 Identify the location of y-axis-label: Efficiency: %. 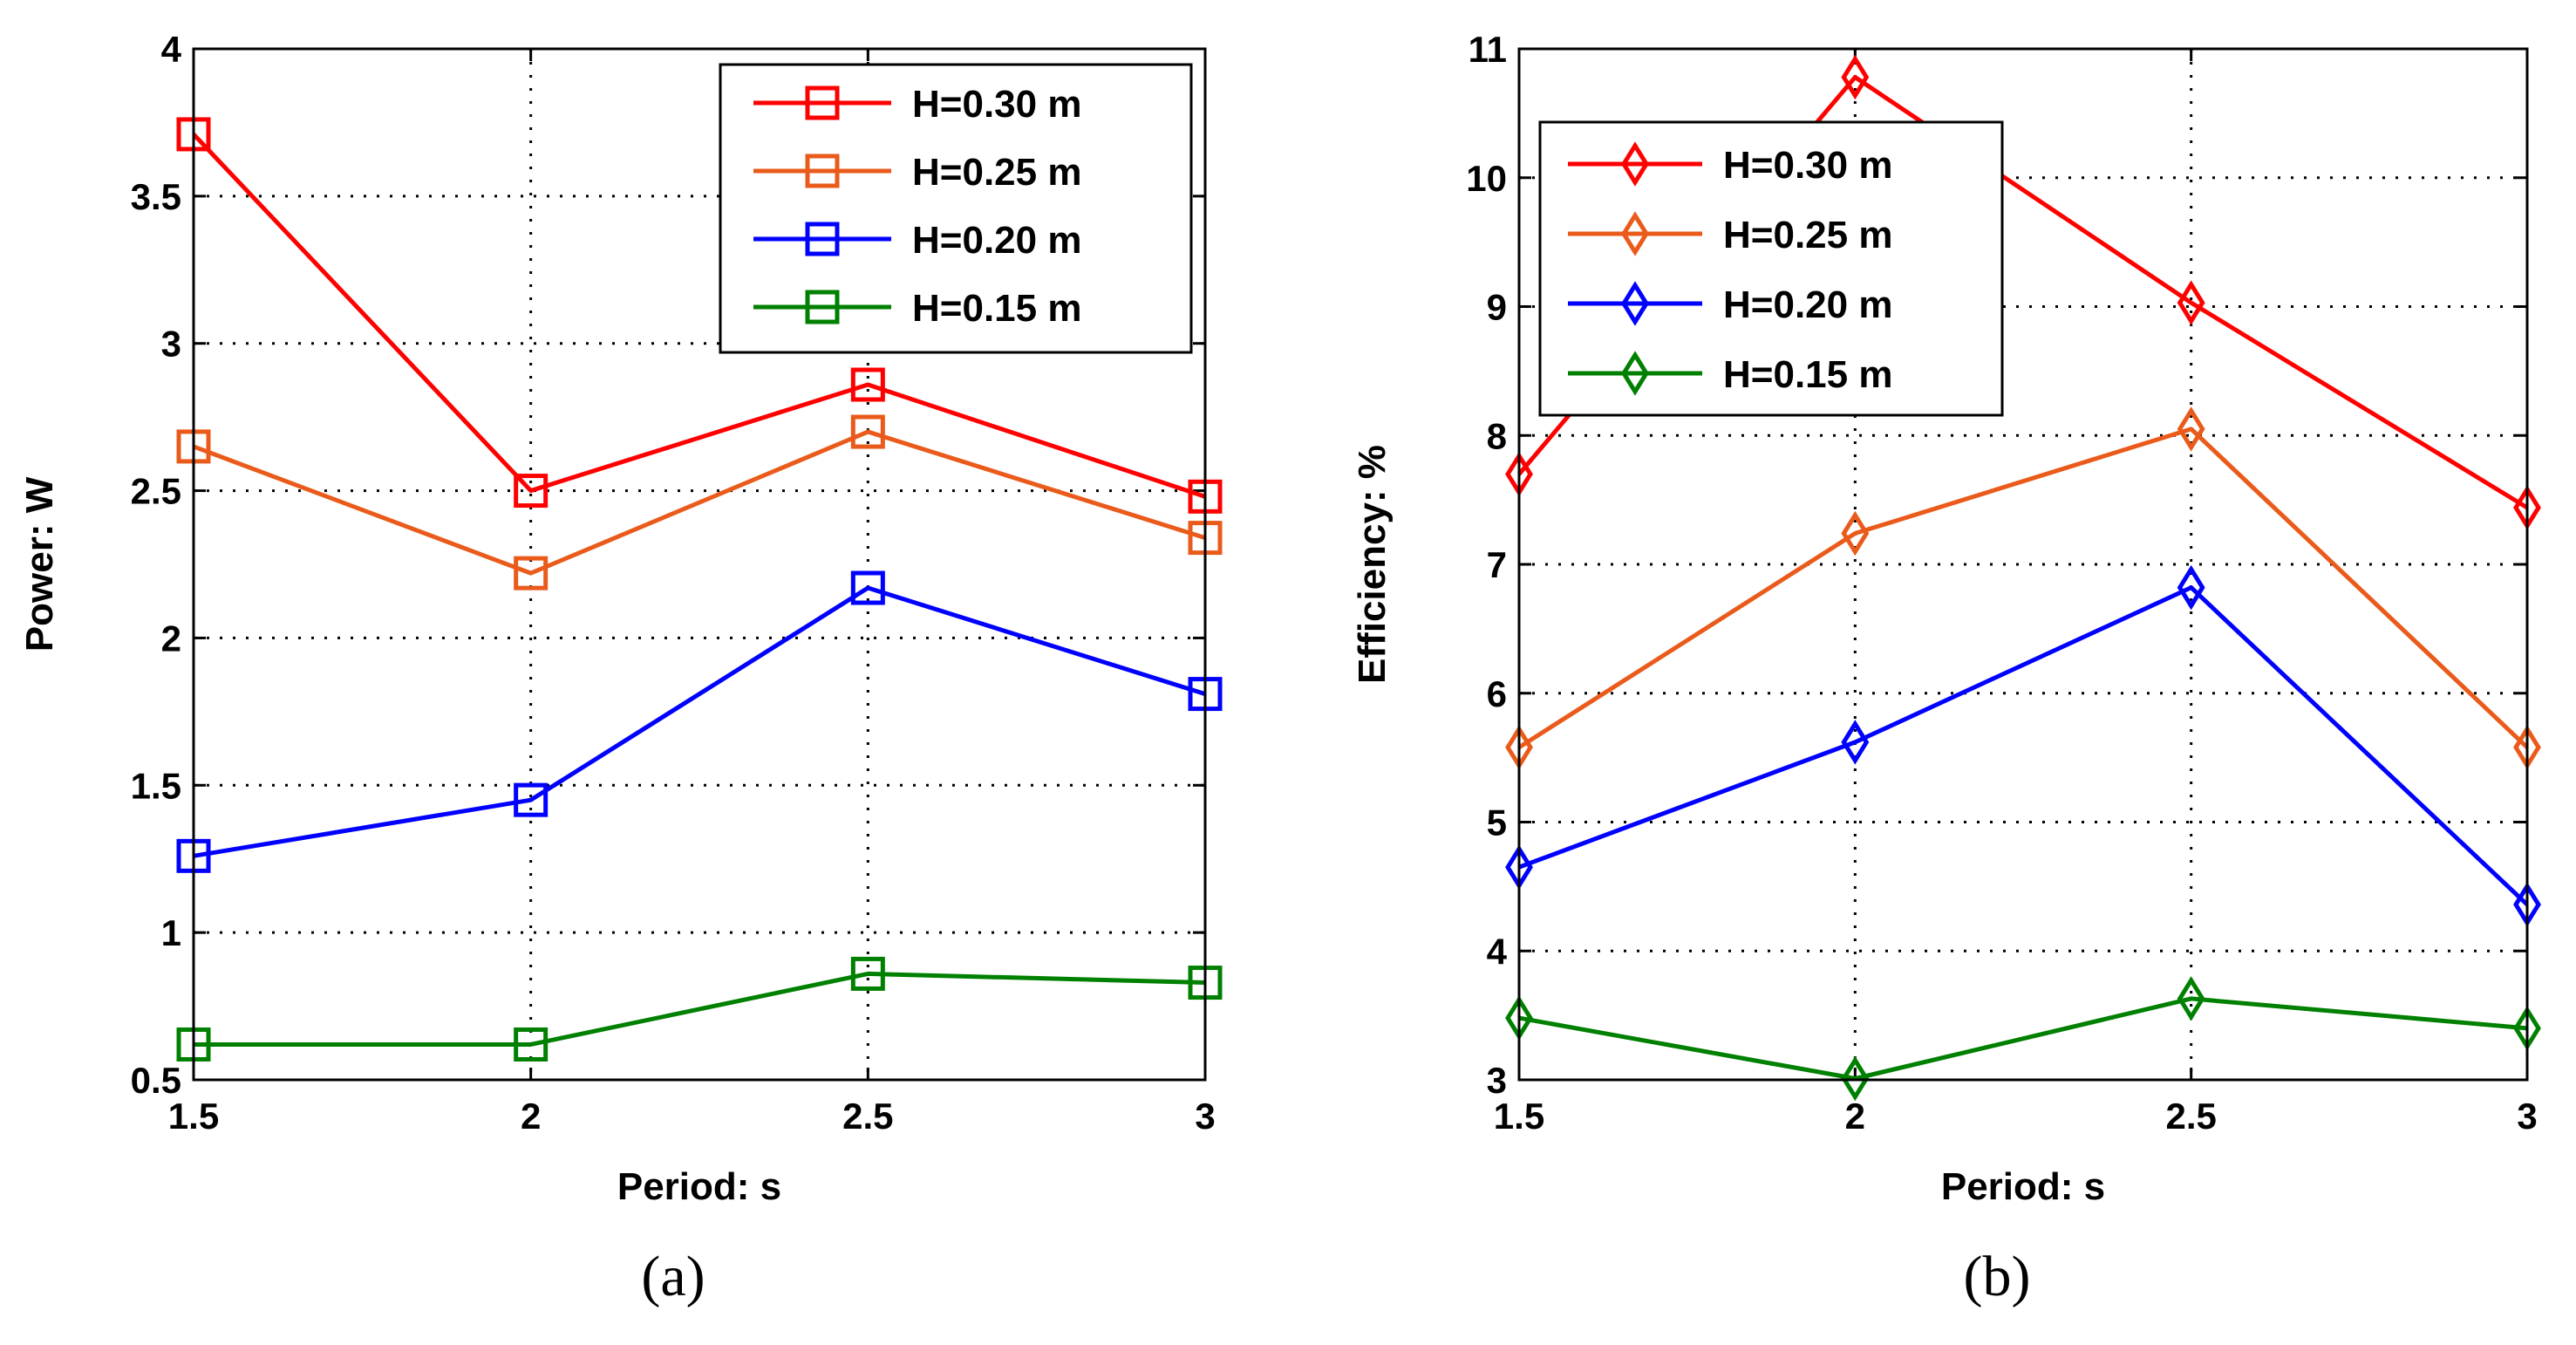
(1372, 564).